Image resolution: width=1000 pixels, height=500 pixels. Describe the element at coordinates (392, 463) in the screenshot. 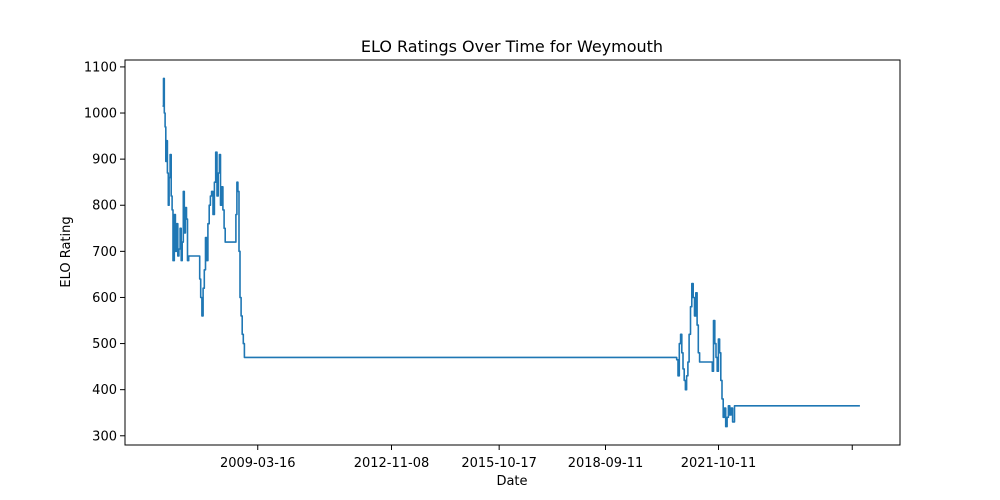

I see `x-tick-label: 2012-11-08` at that location.